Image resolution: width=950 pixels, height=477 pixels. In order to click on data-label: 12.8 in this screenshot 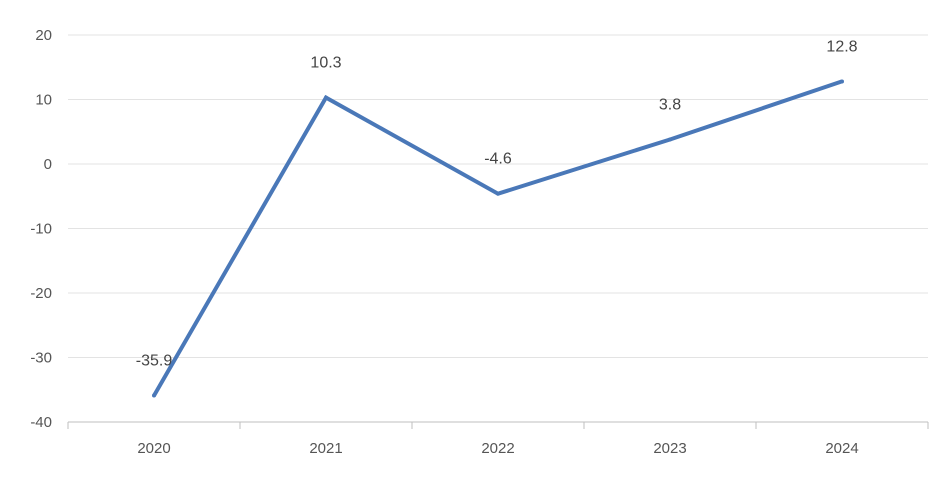, I will do `click(841, 46)`.